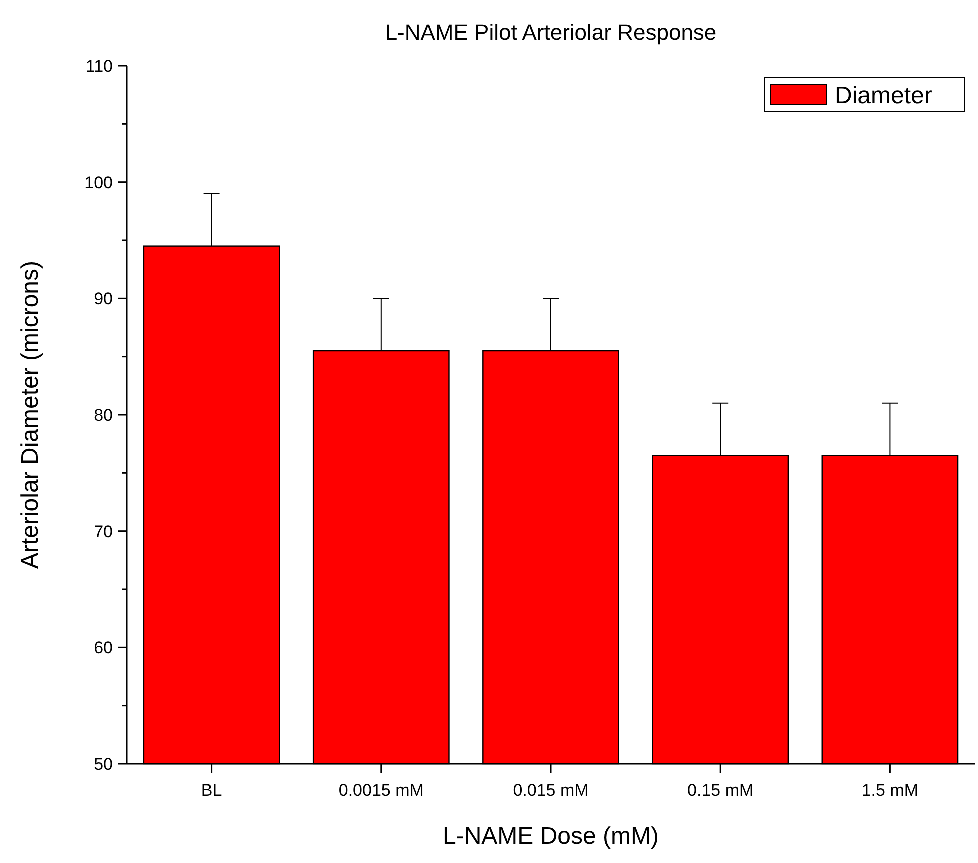  Describe the element at coordinates (883, 96) in the screenshot. I see `legend-label: Diameter` at that location.